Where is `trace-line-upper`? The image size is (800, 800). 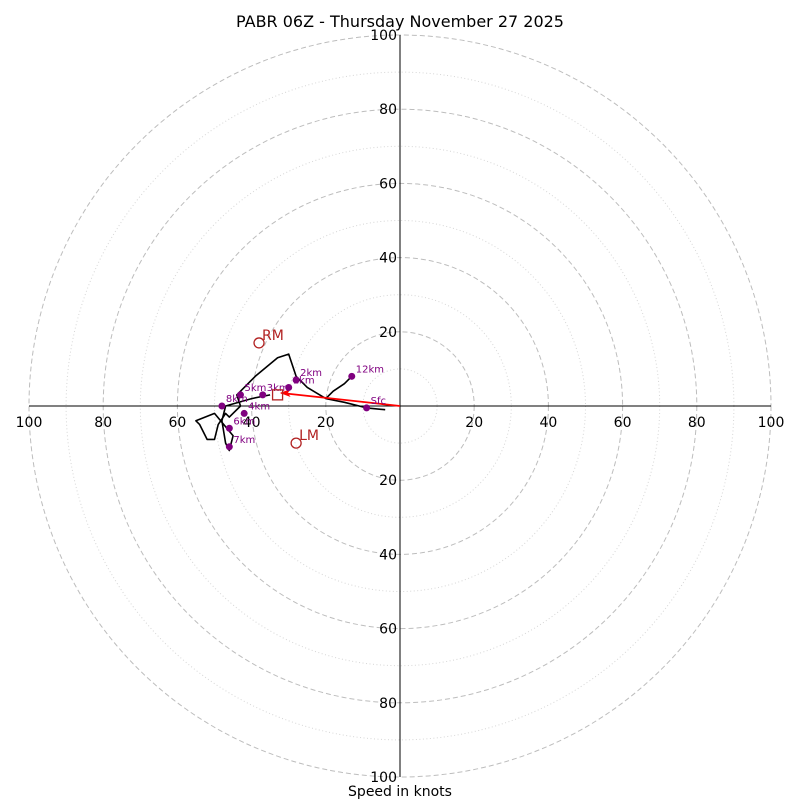 trace-line-upper is located at coordinates (339, 387).